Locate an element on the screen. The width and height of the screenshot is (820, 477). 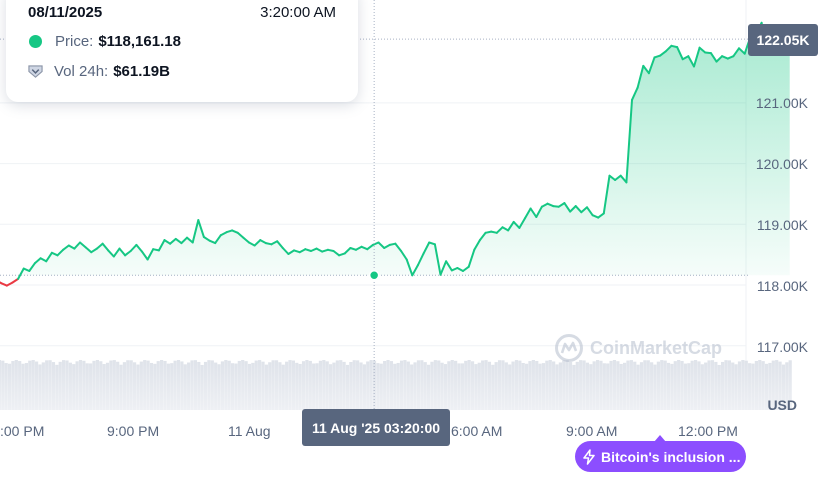
x-tick-label: 12:00 PM is located at coordinates (708, 431).